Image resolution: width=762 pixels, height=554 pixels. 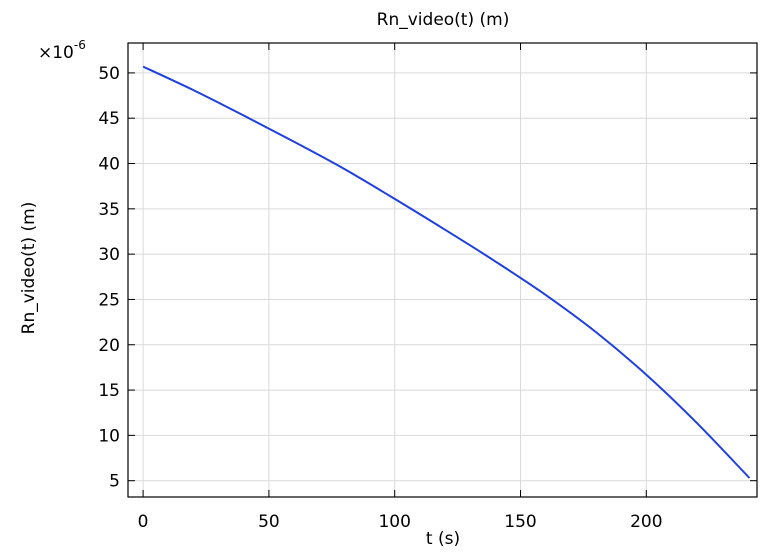 I want to click on y-multiplier-base: ×10, so click(x=56, y=53).